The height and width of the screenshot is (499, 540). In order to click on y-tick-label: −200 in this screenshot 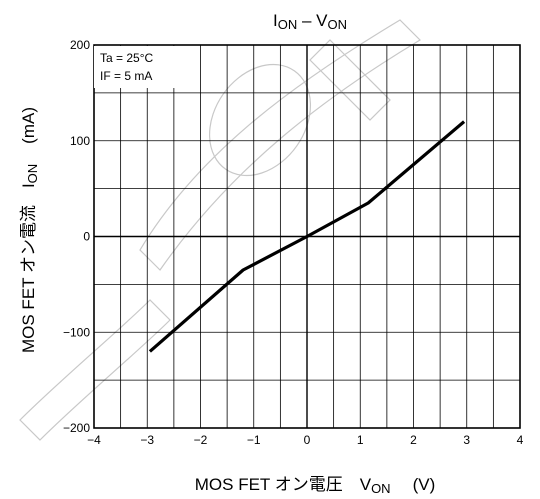, I will do `click(76, 428)`.